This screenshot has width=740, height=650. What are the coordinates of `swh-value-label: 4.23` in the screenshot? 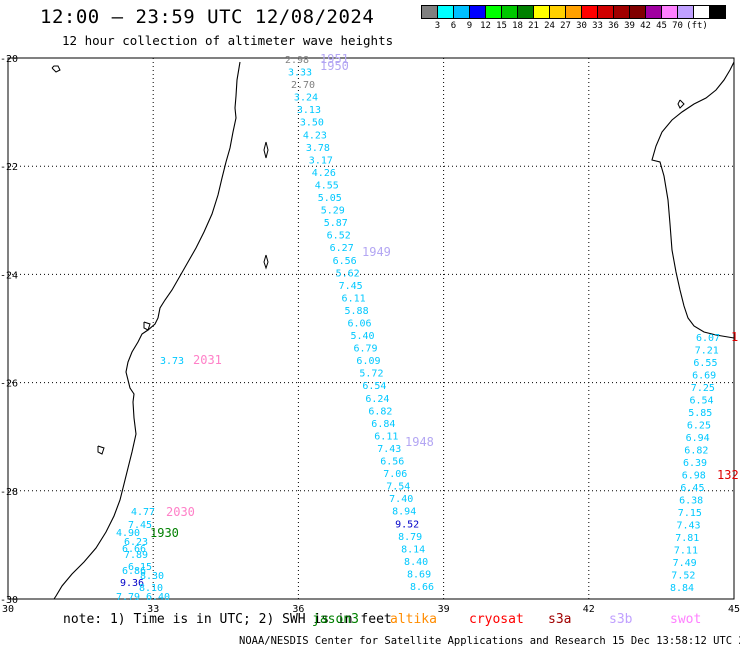 It's located at (315, 135).